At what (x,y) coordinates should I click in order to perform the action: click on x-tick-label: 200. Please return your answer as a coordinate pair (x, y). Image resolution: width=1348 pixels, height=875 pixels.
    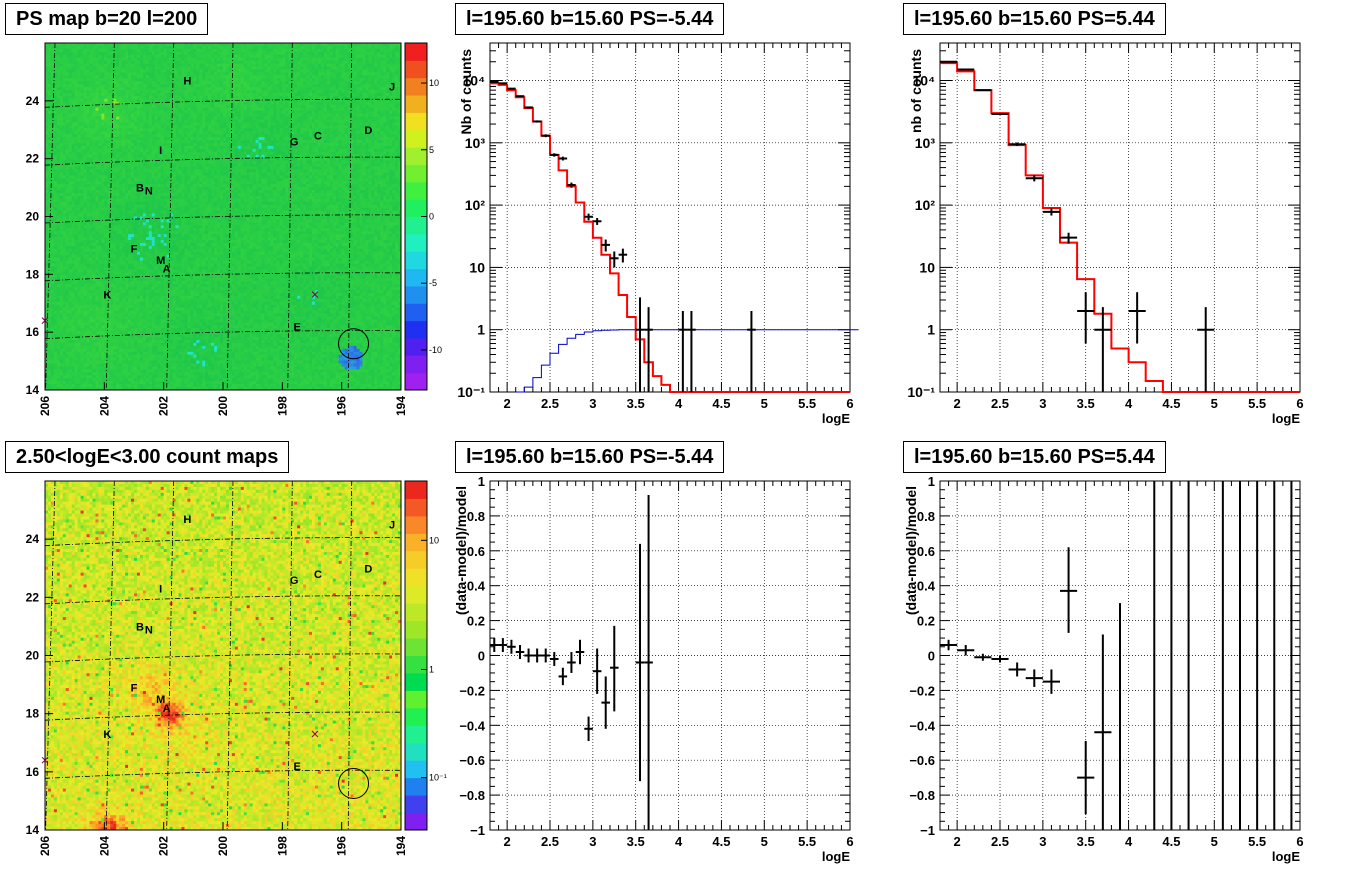
    Looking at the image, I should click on (223, 846).